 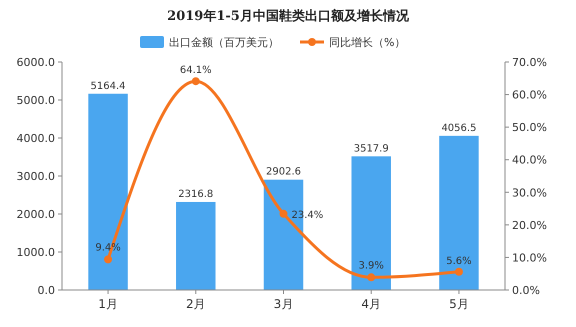 What do you see at coordinates (108, 86) in the screenshot?
I see `data-label: 5164.4` at bounding box center [108, 86].